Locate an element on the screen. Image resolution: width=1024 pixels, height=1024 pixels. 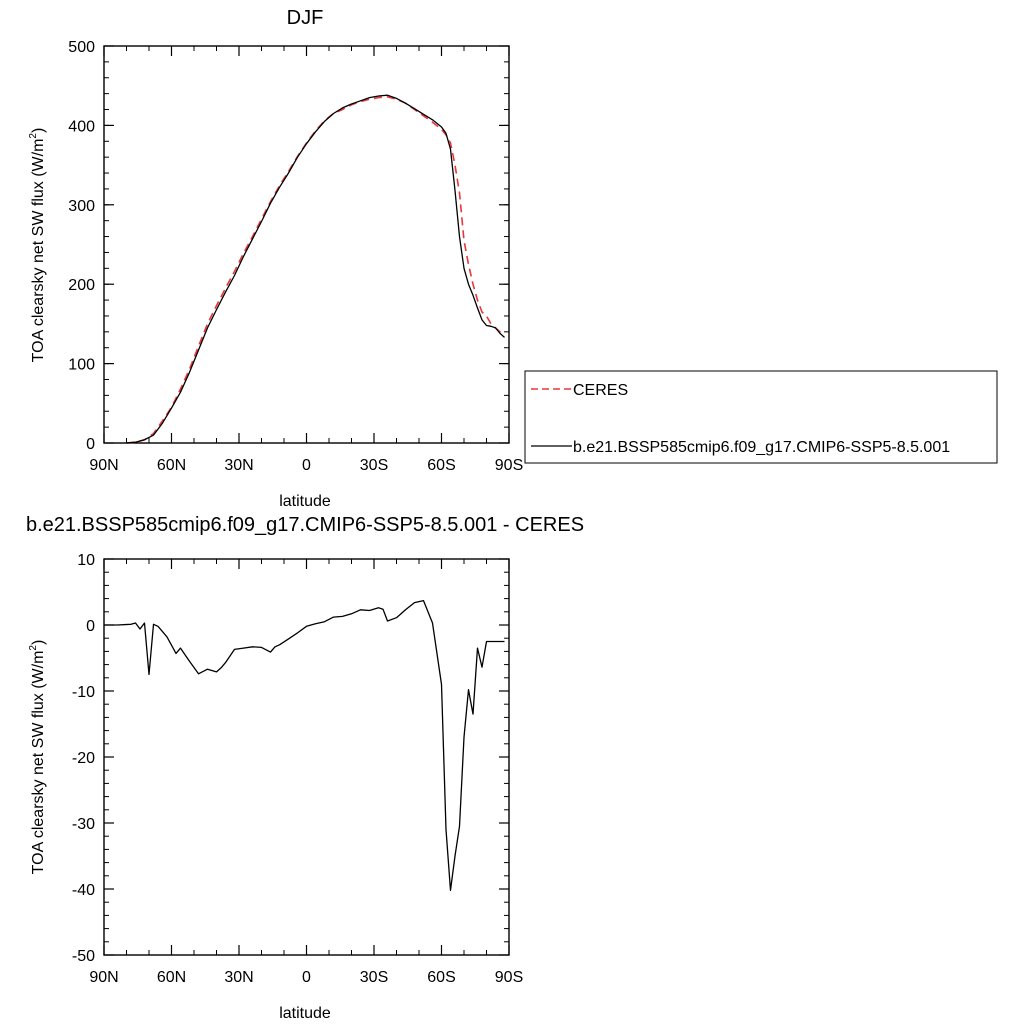
bottom-chart-ylabel: TOA clearsky net SW flux (W/m2) is located at coordinates (37, 757).